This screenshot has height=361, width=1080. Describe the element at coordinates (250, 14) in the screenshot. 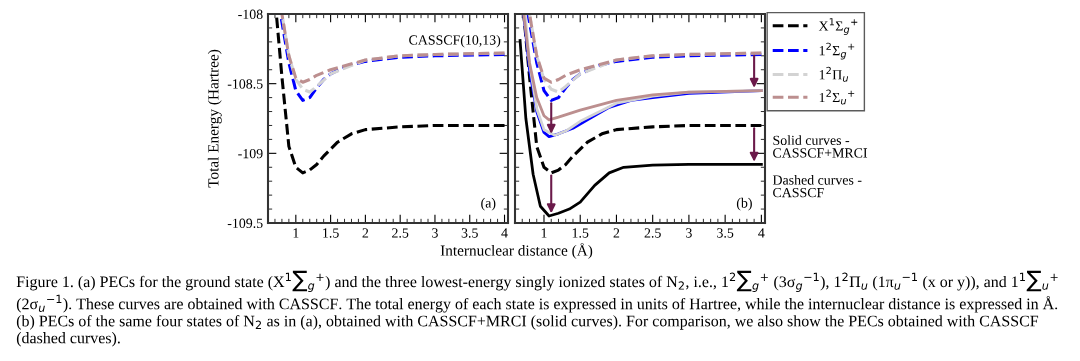

I see `y-tick-label: -108` at that location.